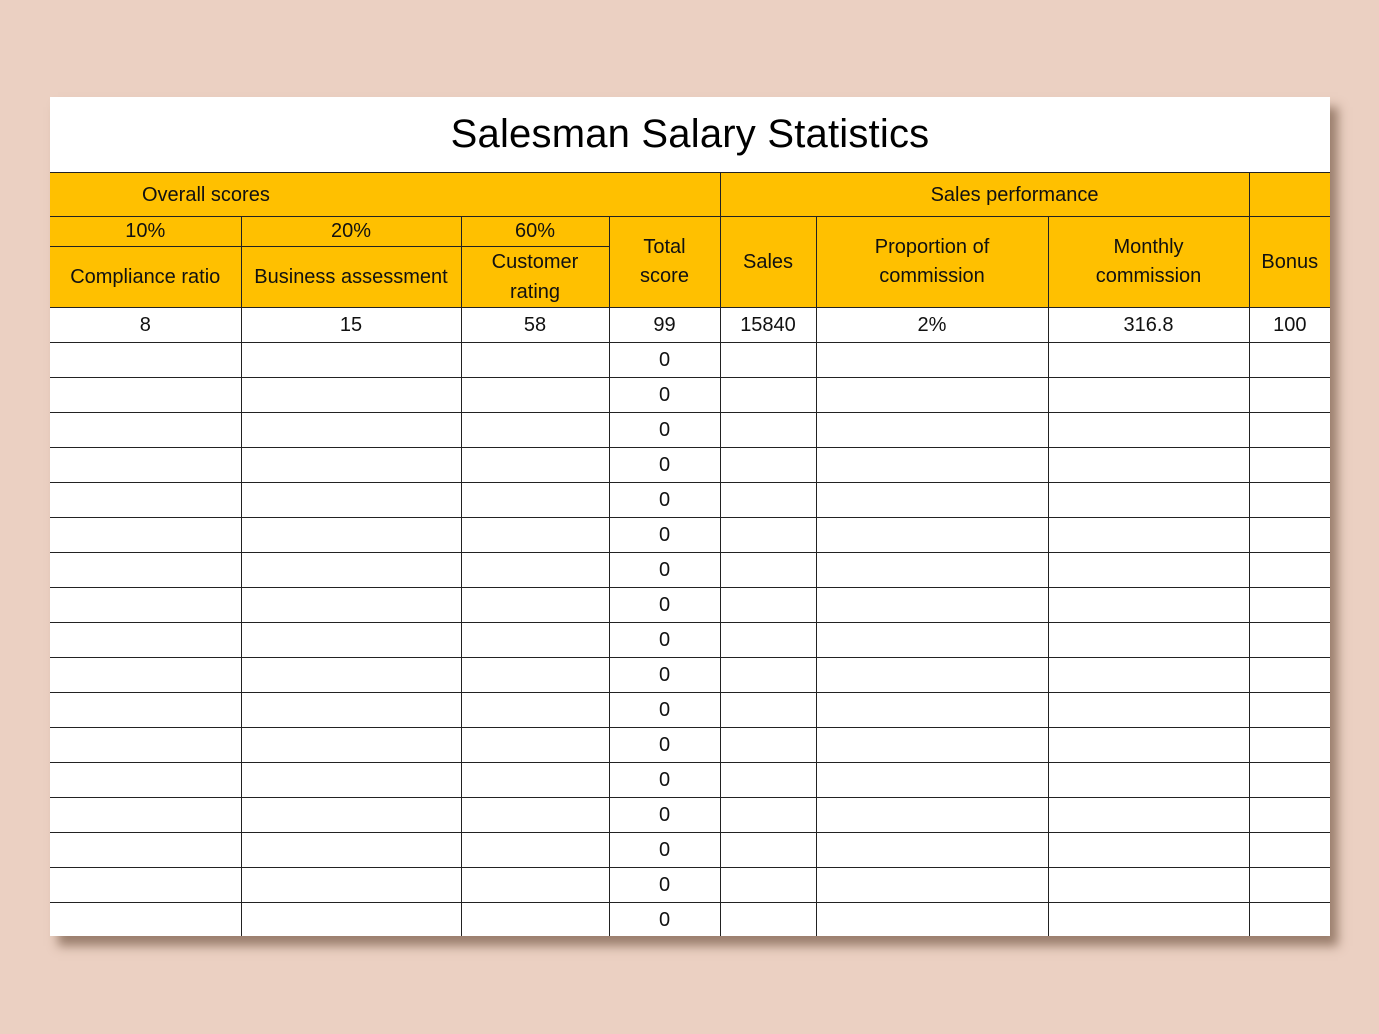  I want to click on cell-customer-rating: 58, so click(535, 325).